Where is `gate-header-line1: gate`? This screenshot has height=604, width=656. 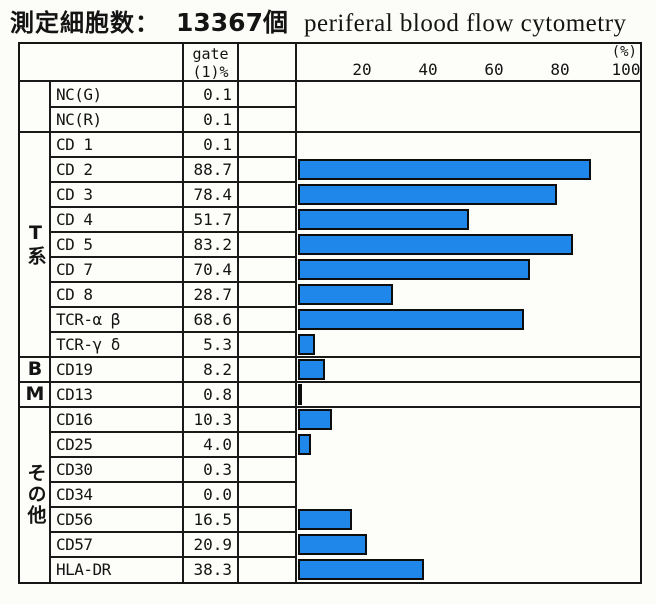 gate-header-line1: gate is located at coordinates (210, 54).